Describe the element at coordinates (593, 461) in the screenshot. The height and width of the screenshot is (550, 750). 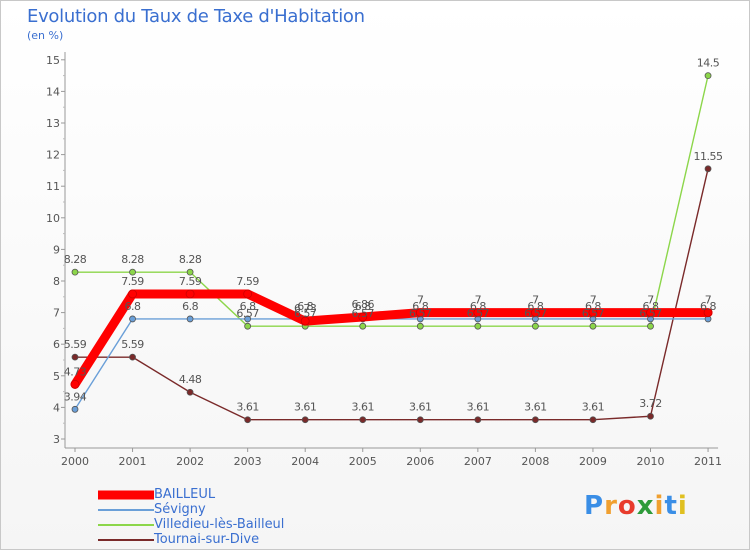
I see `x-tick-label: 2009` at that location.